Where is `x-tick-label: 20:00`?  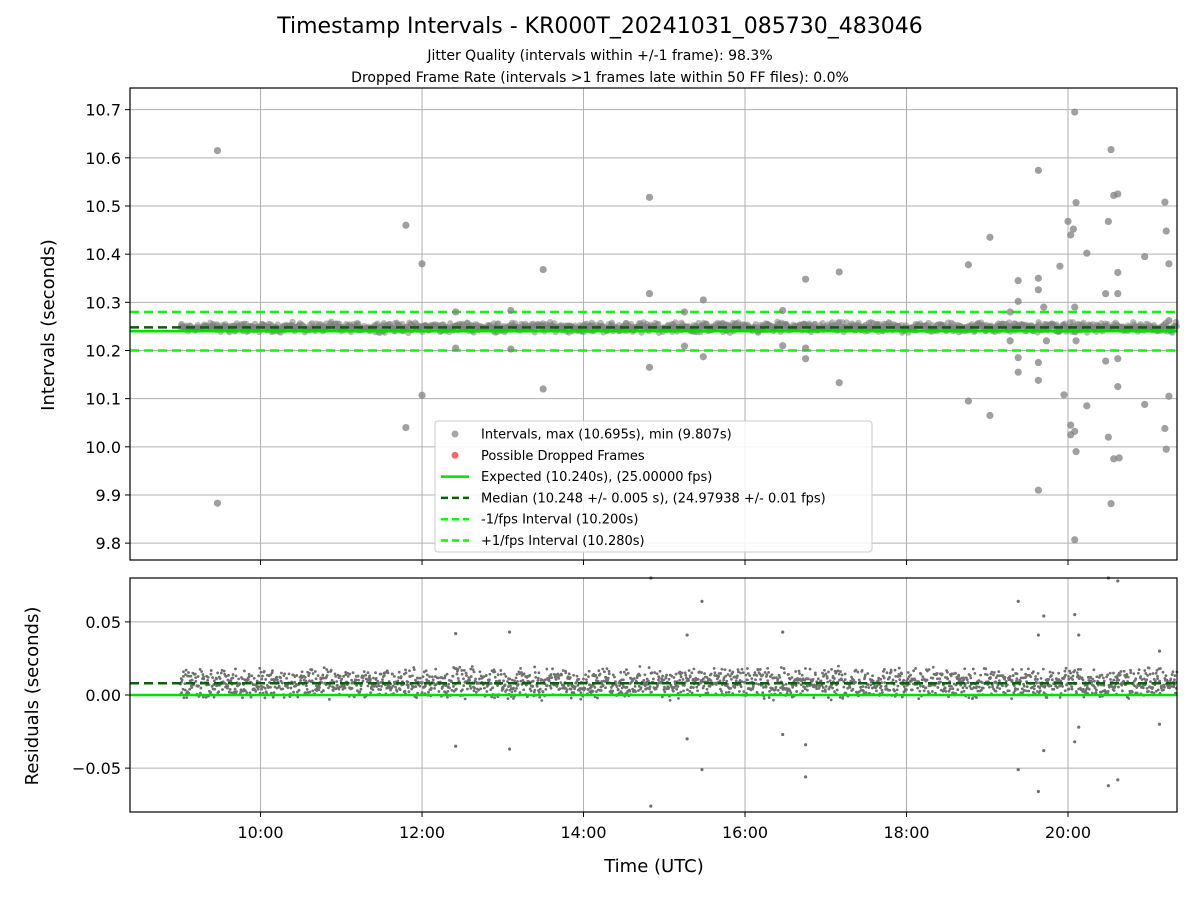 x-tick-label: 20:00 is located at coordinates (1068, 832).